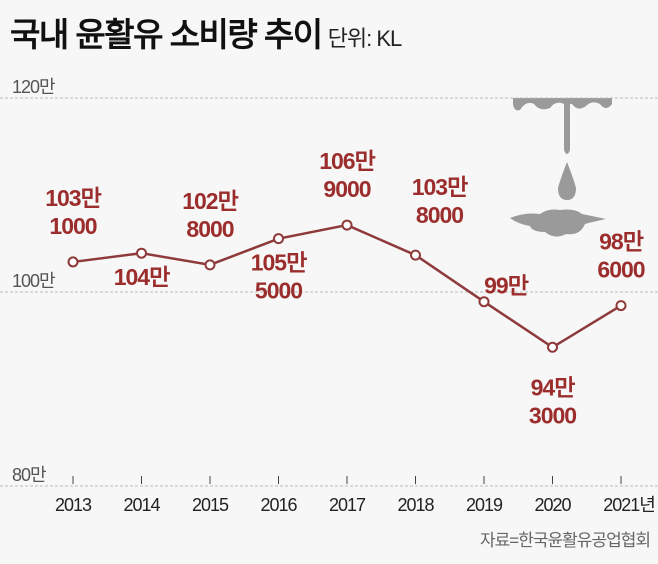  Describe the element at coordinates (33, 281) in the screenshot. I see `y-tick-label: 100만` at that location.